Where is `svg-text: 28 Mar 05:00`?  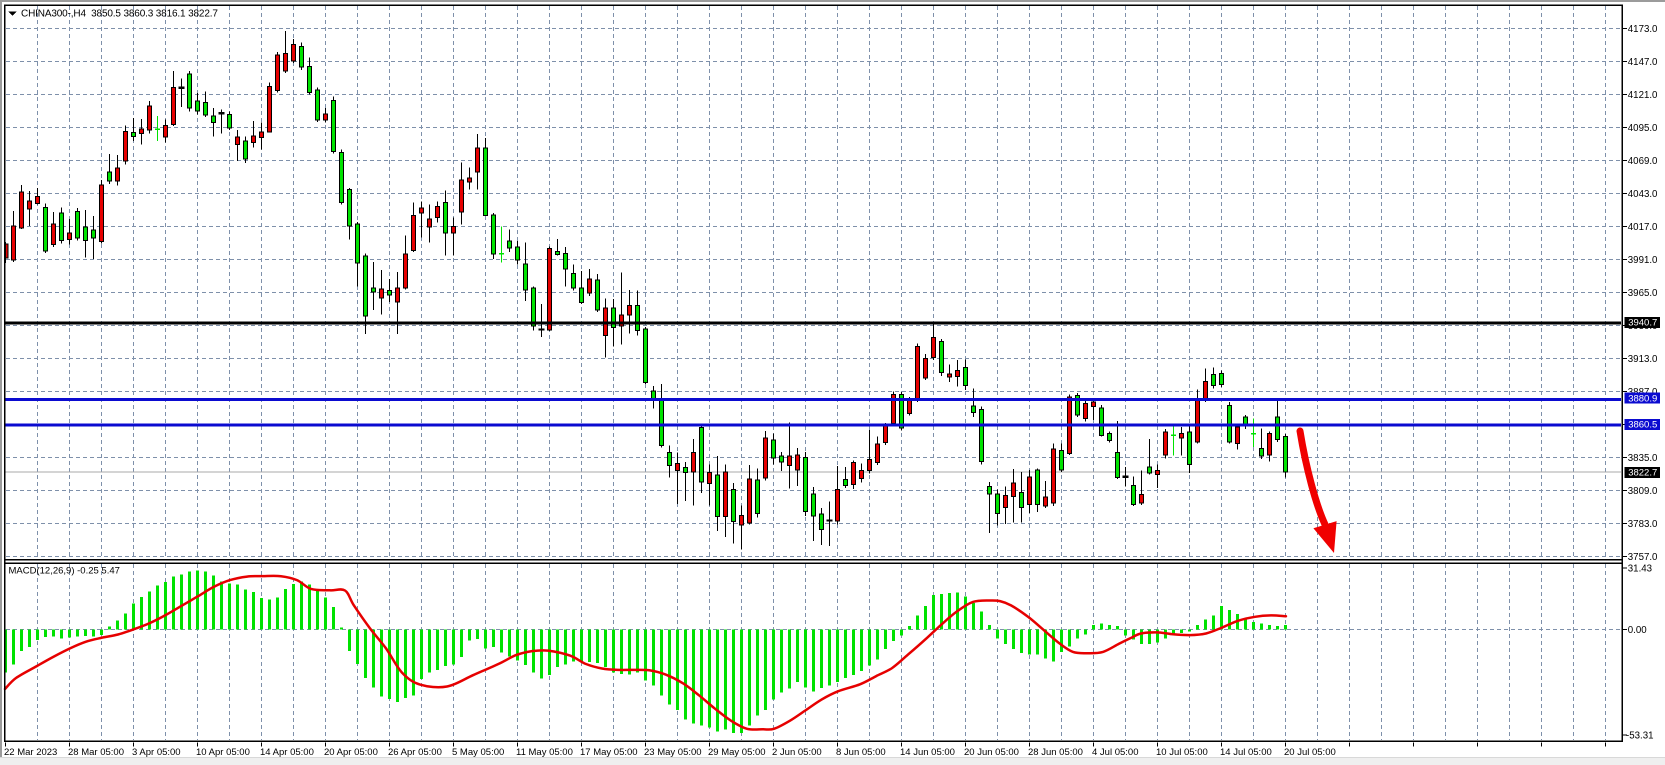
svg-text: 28 Mar 05:00 is located at coordinates (96, 752).